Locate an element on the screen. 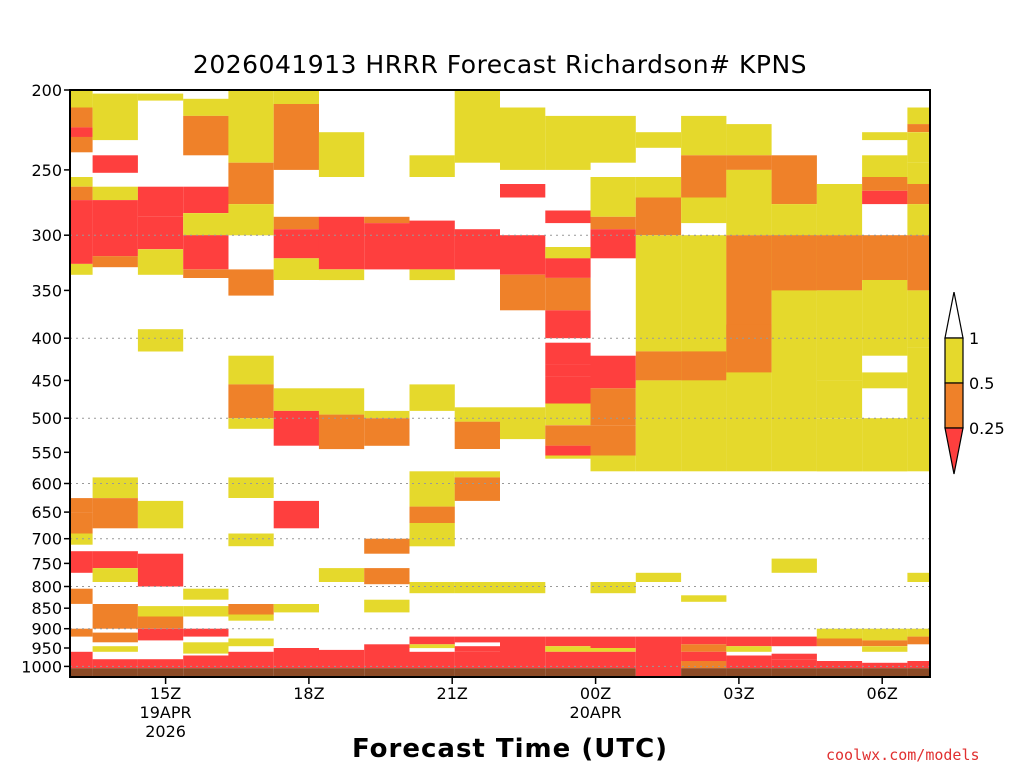 Image resolution: width=1024 pixels, height=768 pixels. y-tick-label: 300 is located at coordinates (46, 235).